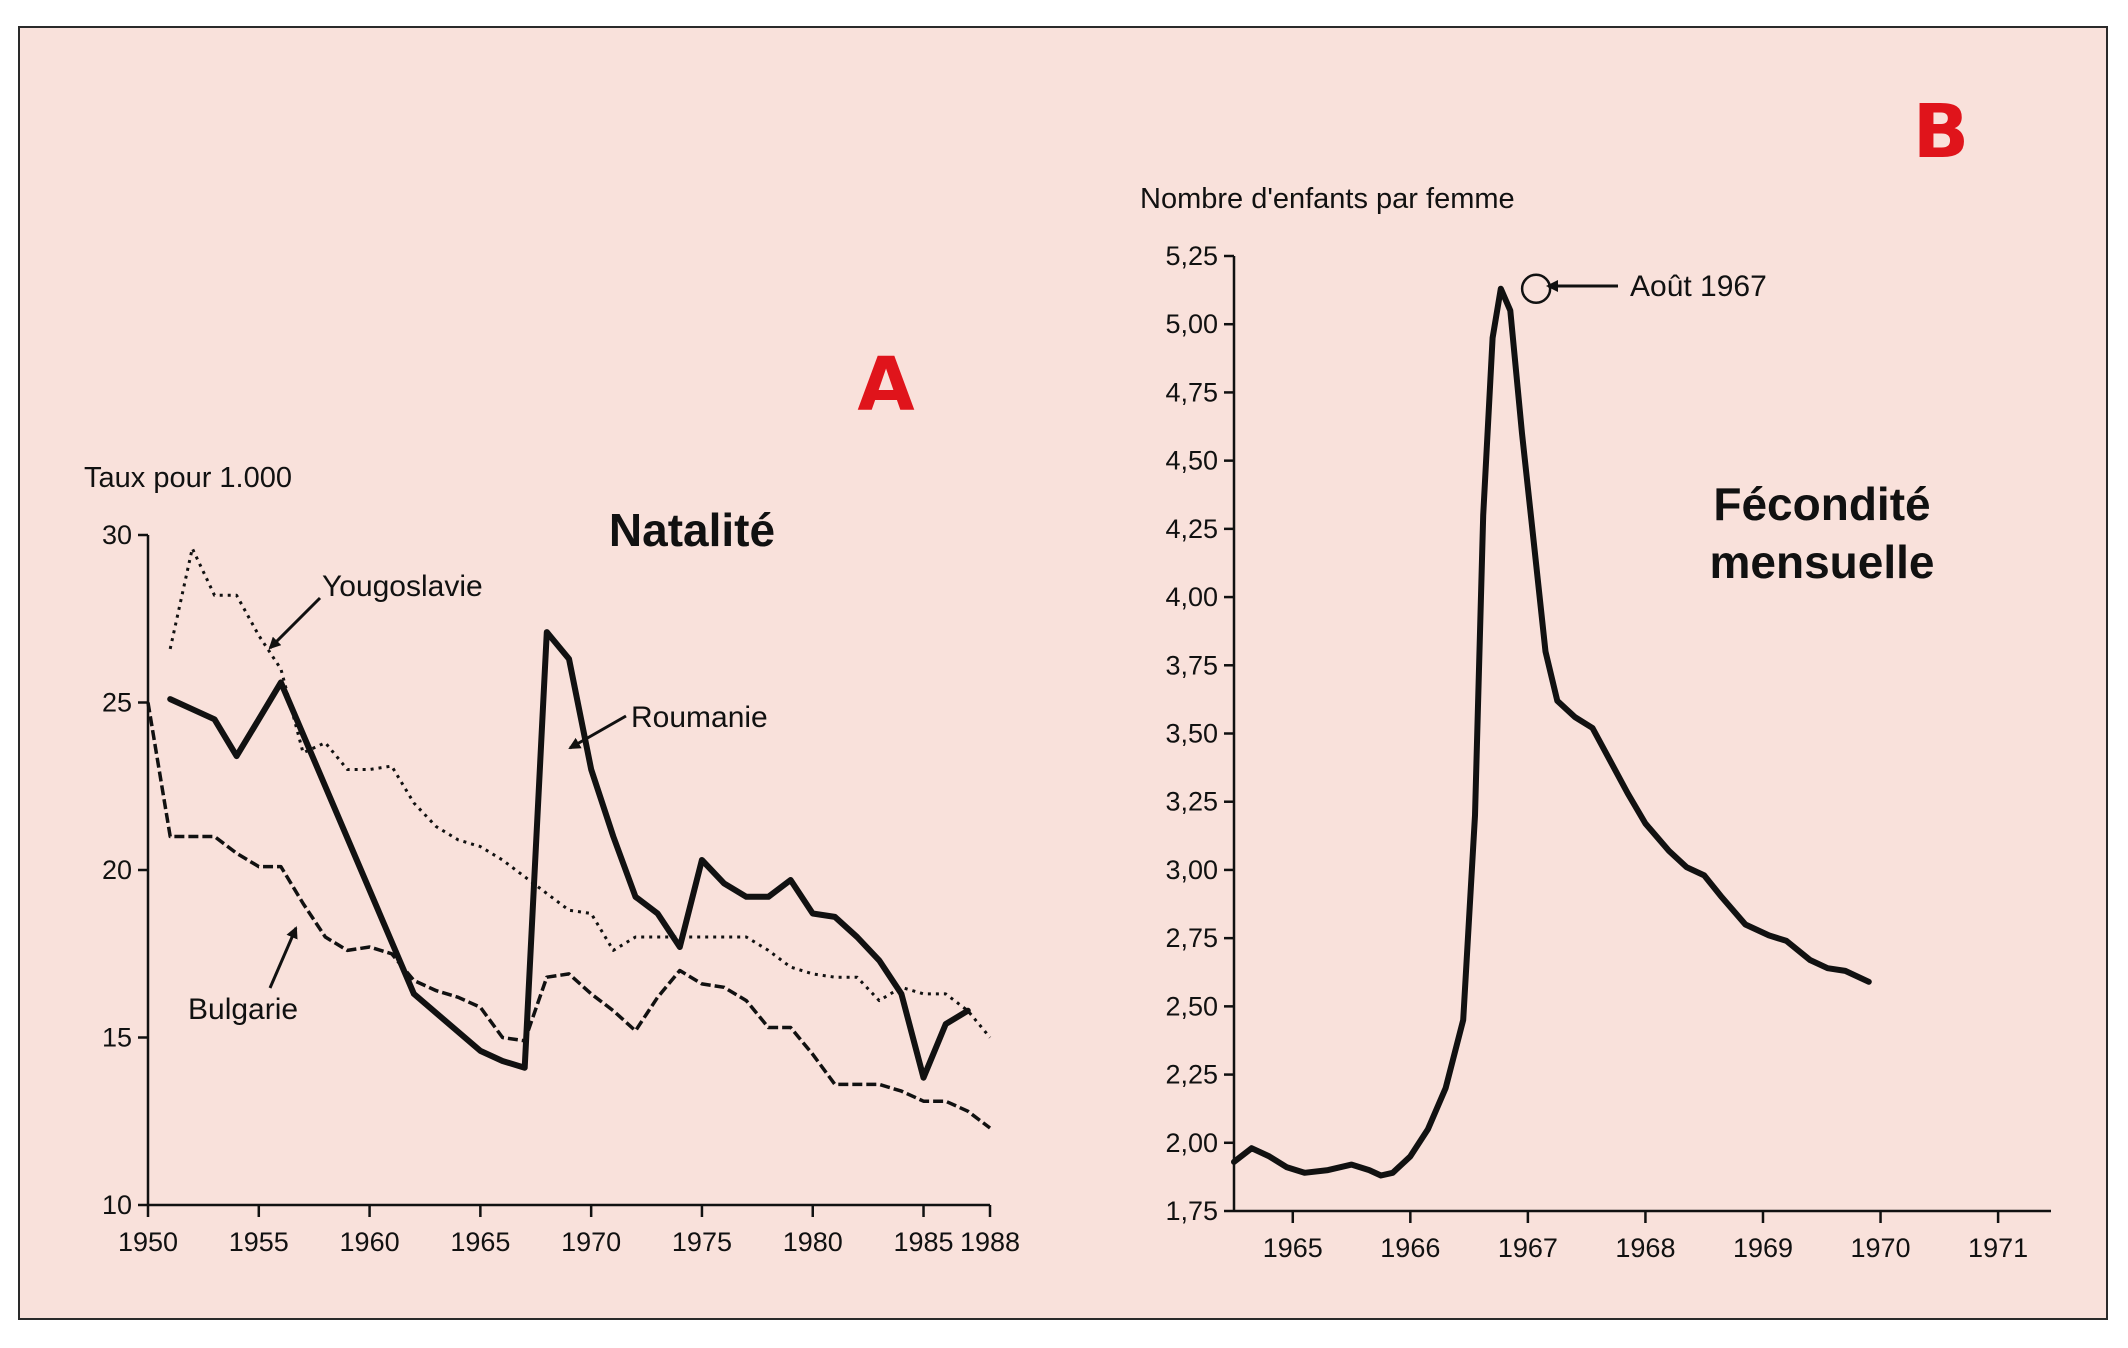  I want to click on arrow-bulgarie, so click(283, 957).